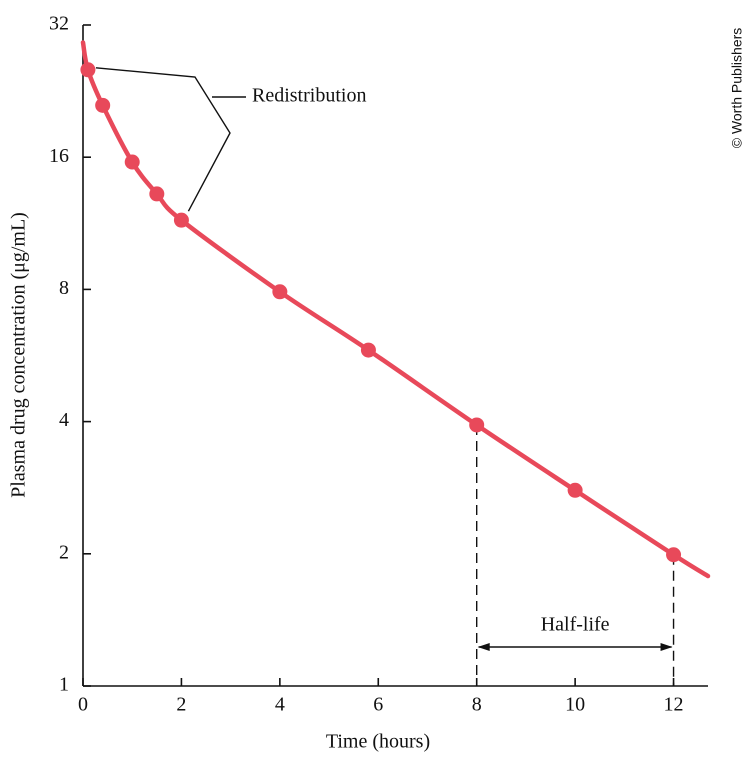  I want to click on x-tick-label: 6, so click(378, 705).